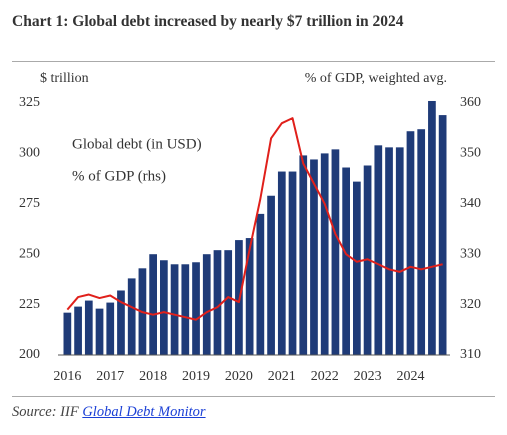 The image size is (507, 435). I want to click on y2-tick-label: 310, so click(470, 354).